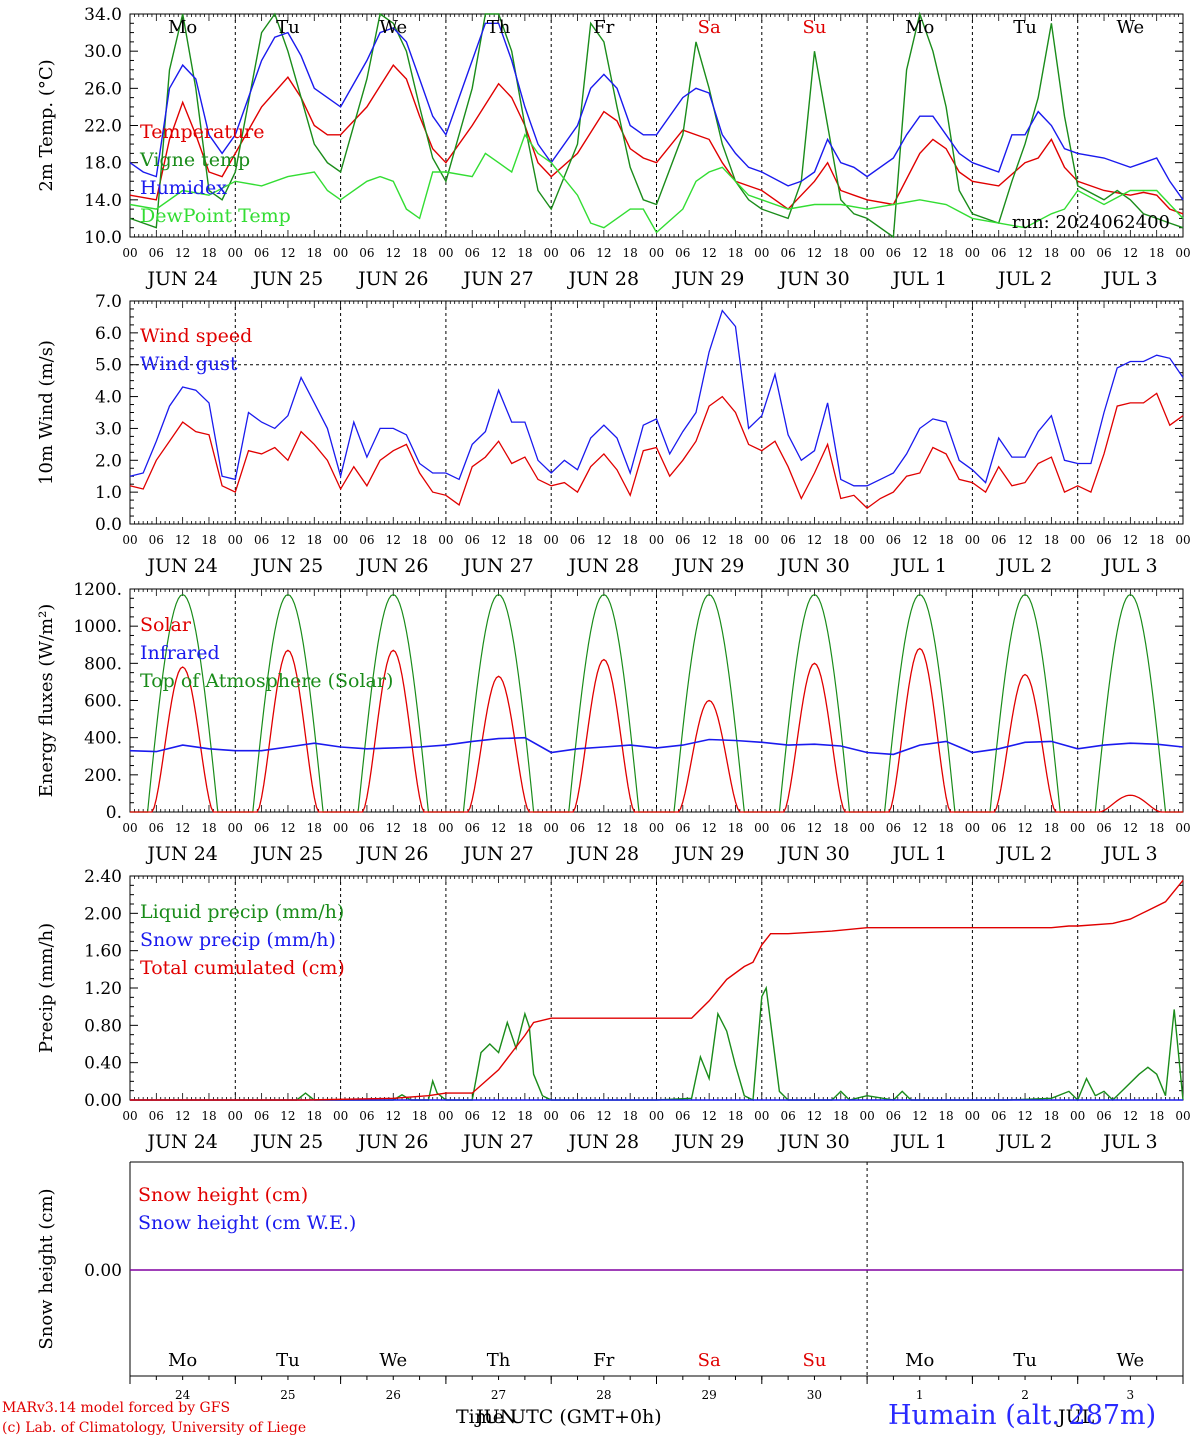 The image size is (1194, 1440). I want to click on legend-top-of-atmosphere-solar-: Top of Atmosphere (Solar), so click(266, 681).